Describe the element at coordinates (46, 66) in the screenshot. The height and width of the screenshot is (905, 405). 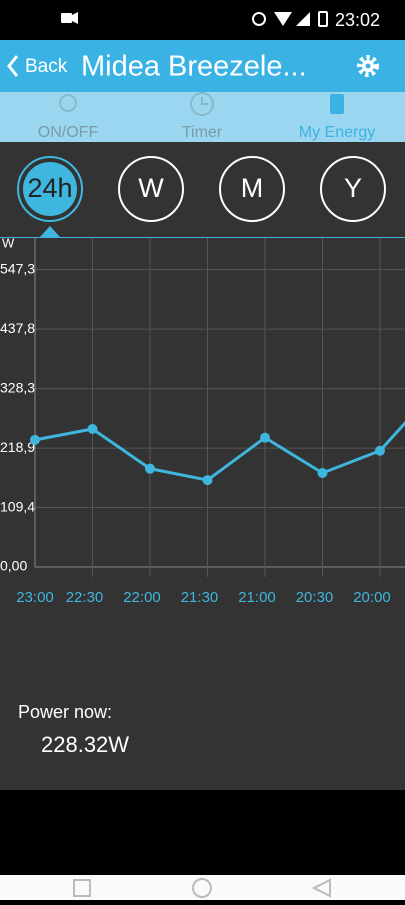
I see `back-button: Back` at that location.